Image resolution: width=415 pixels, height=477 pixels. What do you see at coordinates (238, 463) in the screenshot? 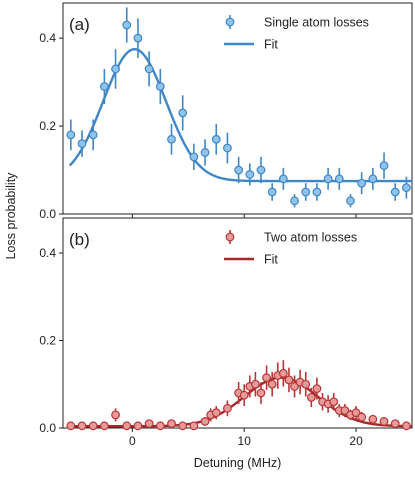
I see `x-axis-title: Detuning (MHz)` at bounding box center [238, 463].